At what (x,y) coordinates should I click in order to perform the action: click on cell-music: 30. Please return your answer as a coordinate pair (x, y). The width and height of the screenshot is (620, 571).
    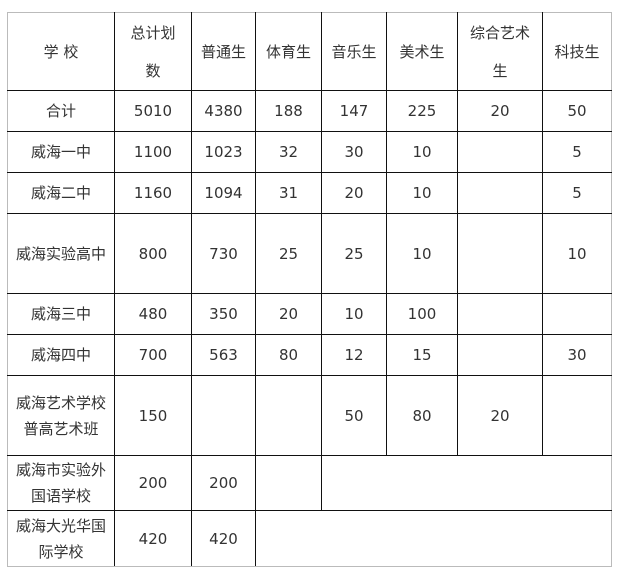
    Looking at the image, I should click on (354, 152).